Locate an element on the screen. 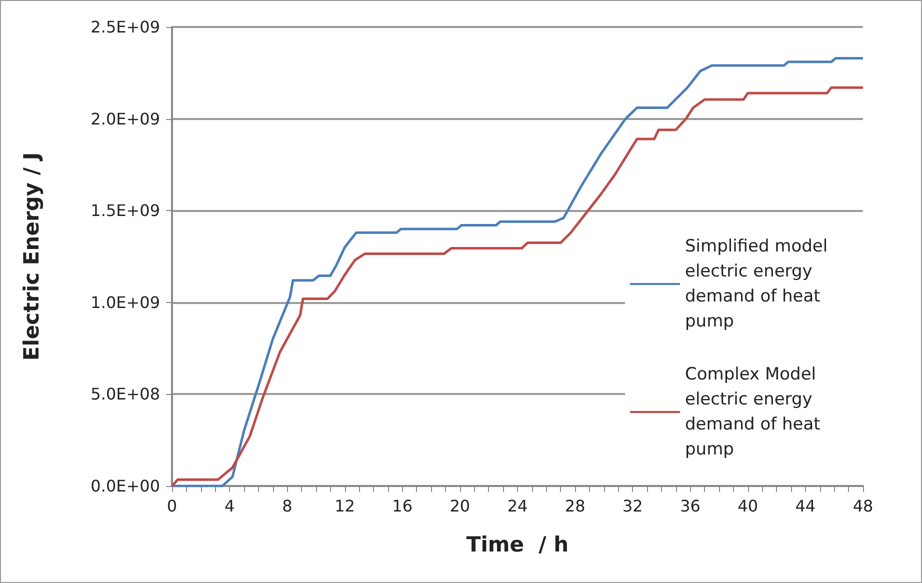 The height and width of the screenshot is (583, 922). x-tick-label: 28 is located at coordinates (575, 506).